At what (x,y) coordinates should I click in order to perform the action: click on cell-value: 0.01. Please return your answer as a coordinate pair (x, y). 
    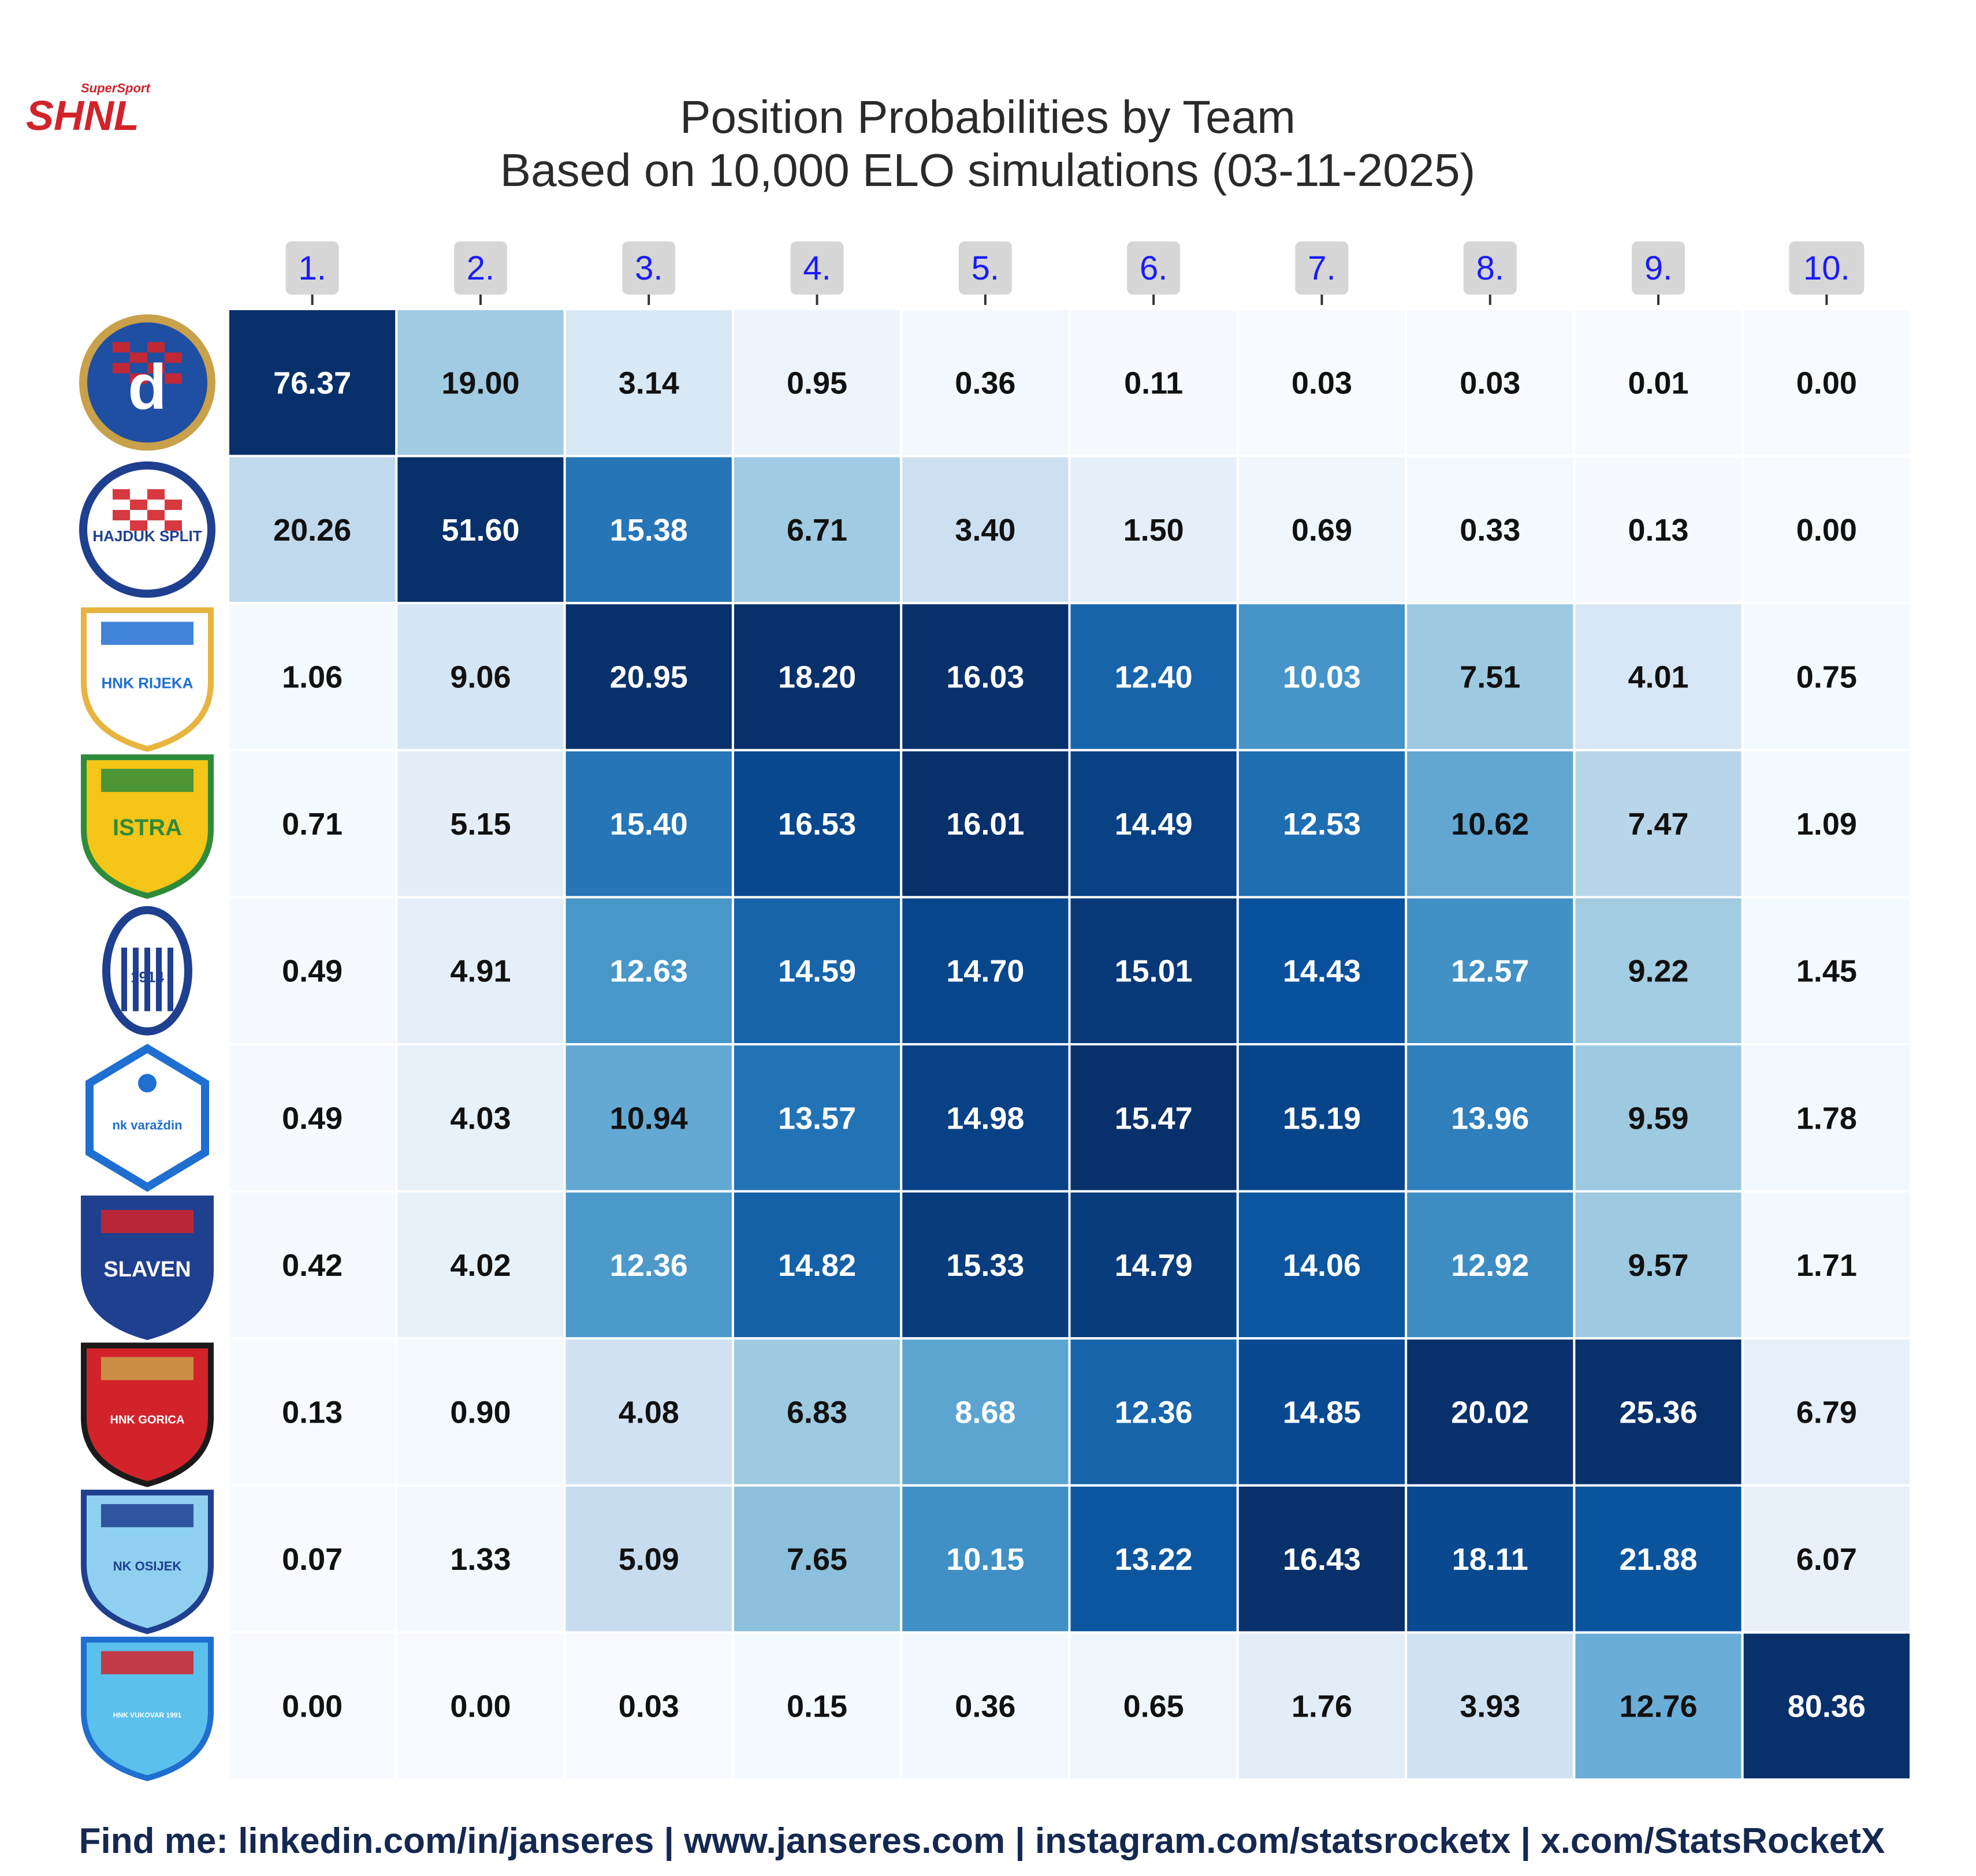
    Looking at the image, I should click on (1658, 383).